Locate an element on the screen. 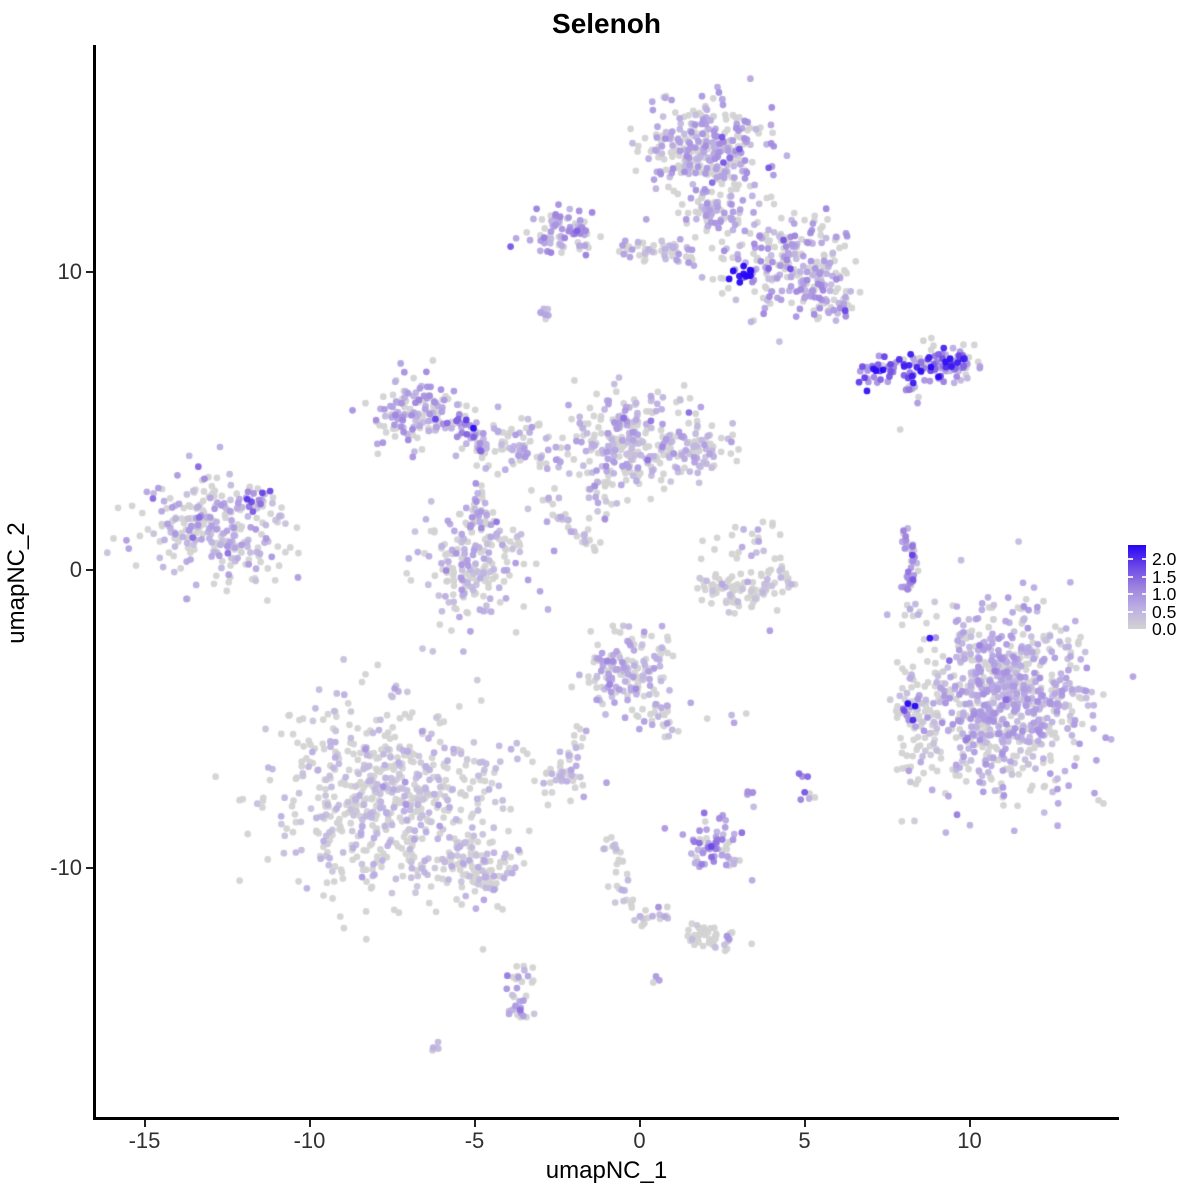 Image resolution: width=1200 pixels, height=1200 pixels. y-tick-label: 0 is located at coordinates (75, 569).